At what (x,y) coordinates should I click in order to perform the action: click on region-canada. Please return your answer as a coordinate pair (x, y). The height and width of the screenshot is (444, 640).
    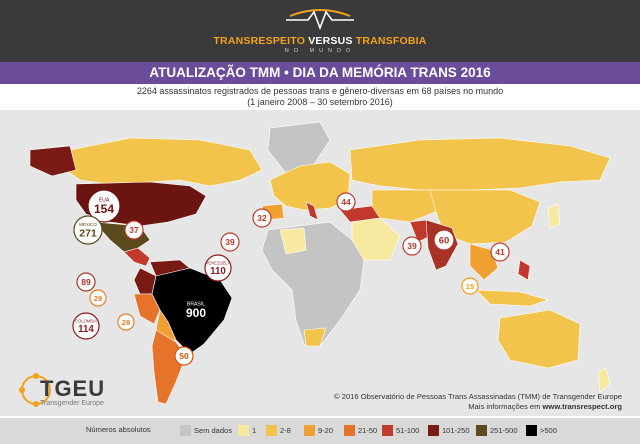
    Looking at the image, I should click on (161, 162).